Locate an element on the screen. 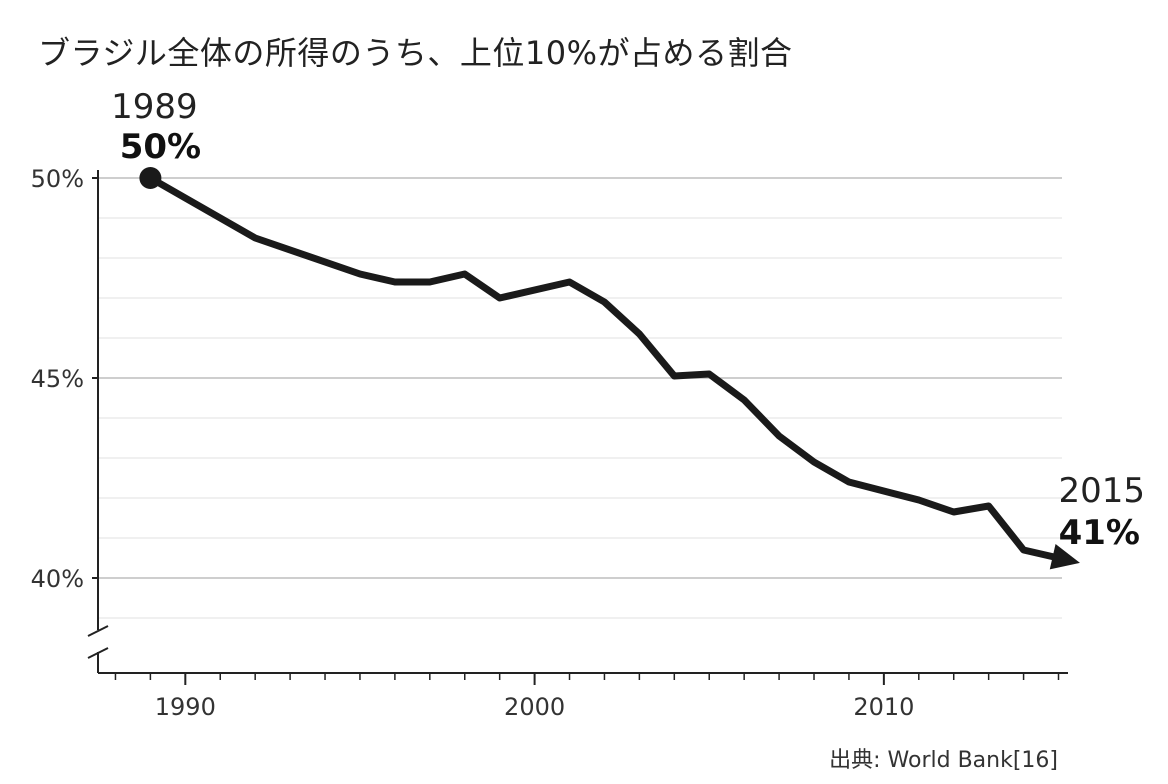  start-point-marker is located at coordinates (150, 178).